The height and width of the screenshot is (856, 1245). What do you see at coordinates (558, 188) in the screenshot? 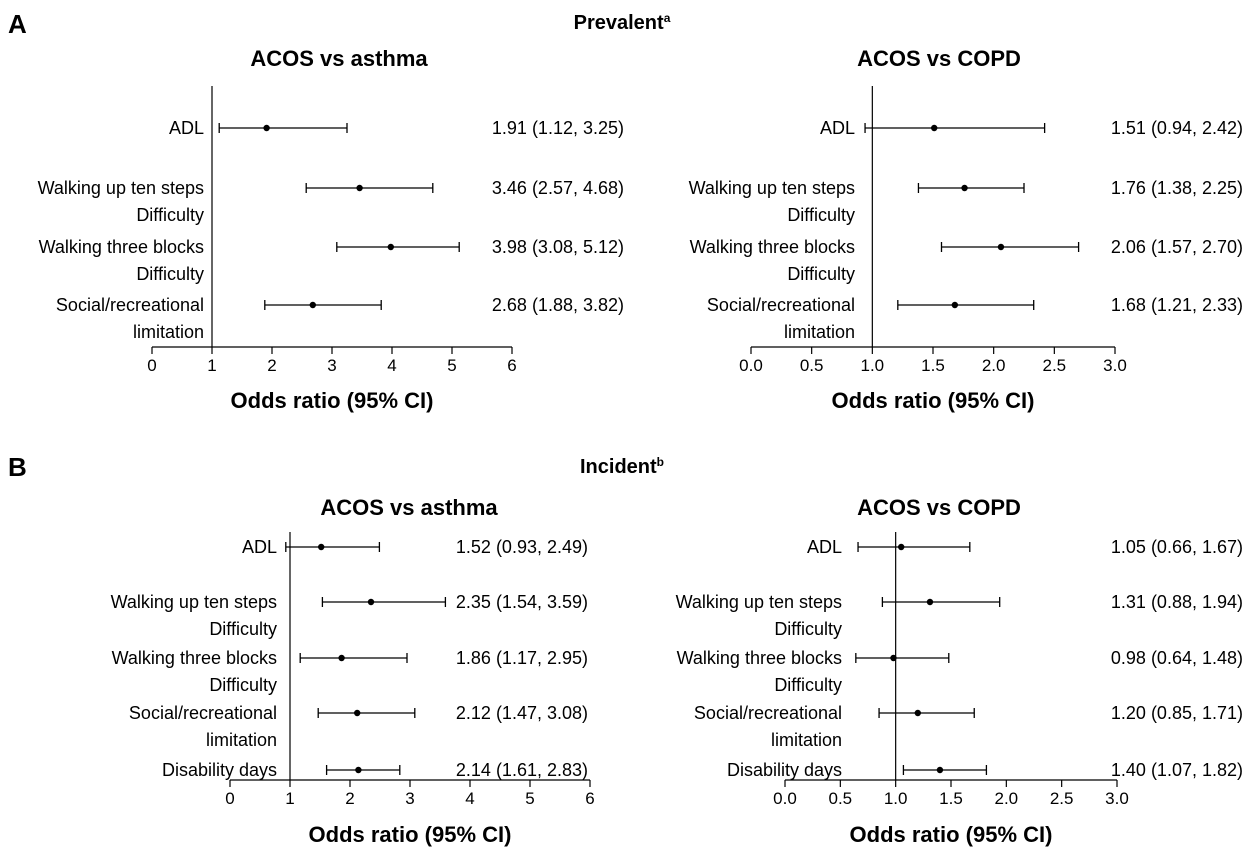
I see `odds-ratio-text: 3.46 (2.57, 4.68)` at bounding box center [558, 188].